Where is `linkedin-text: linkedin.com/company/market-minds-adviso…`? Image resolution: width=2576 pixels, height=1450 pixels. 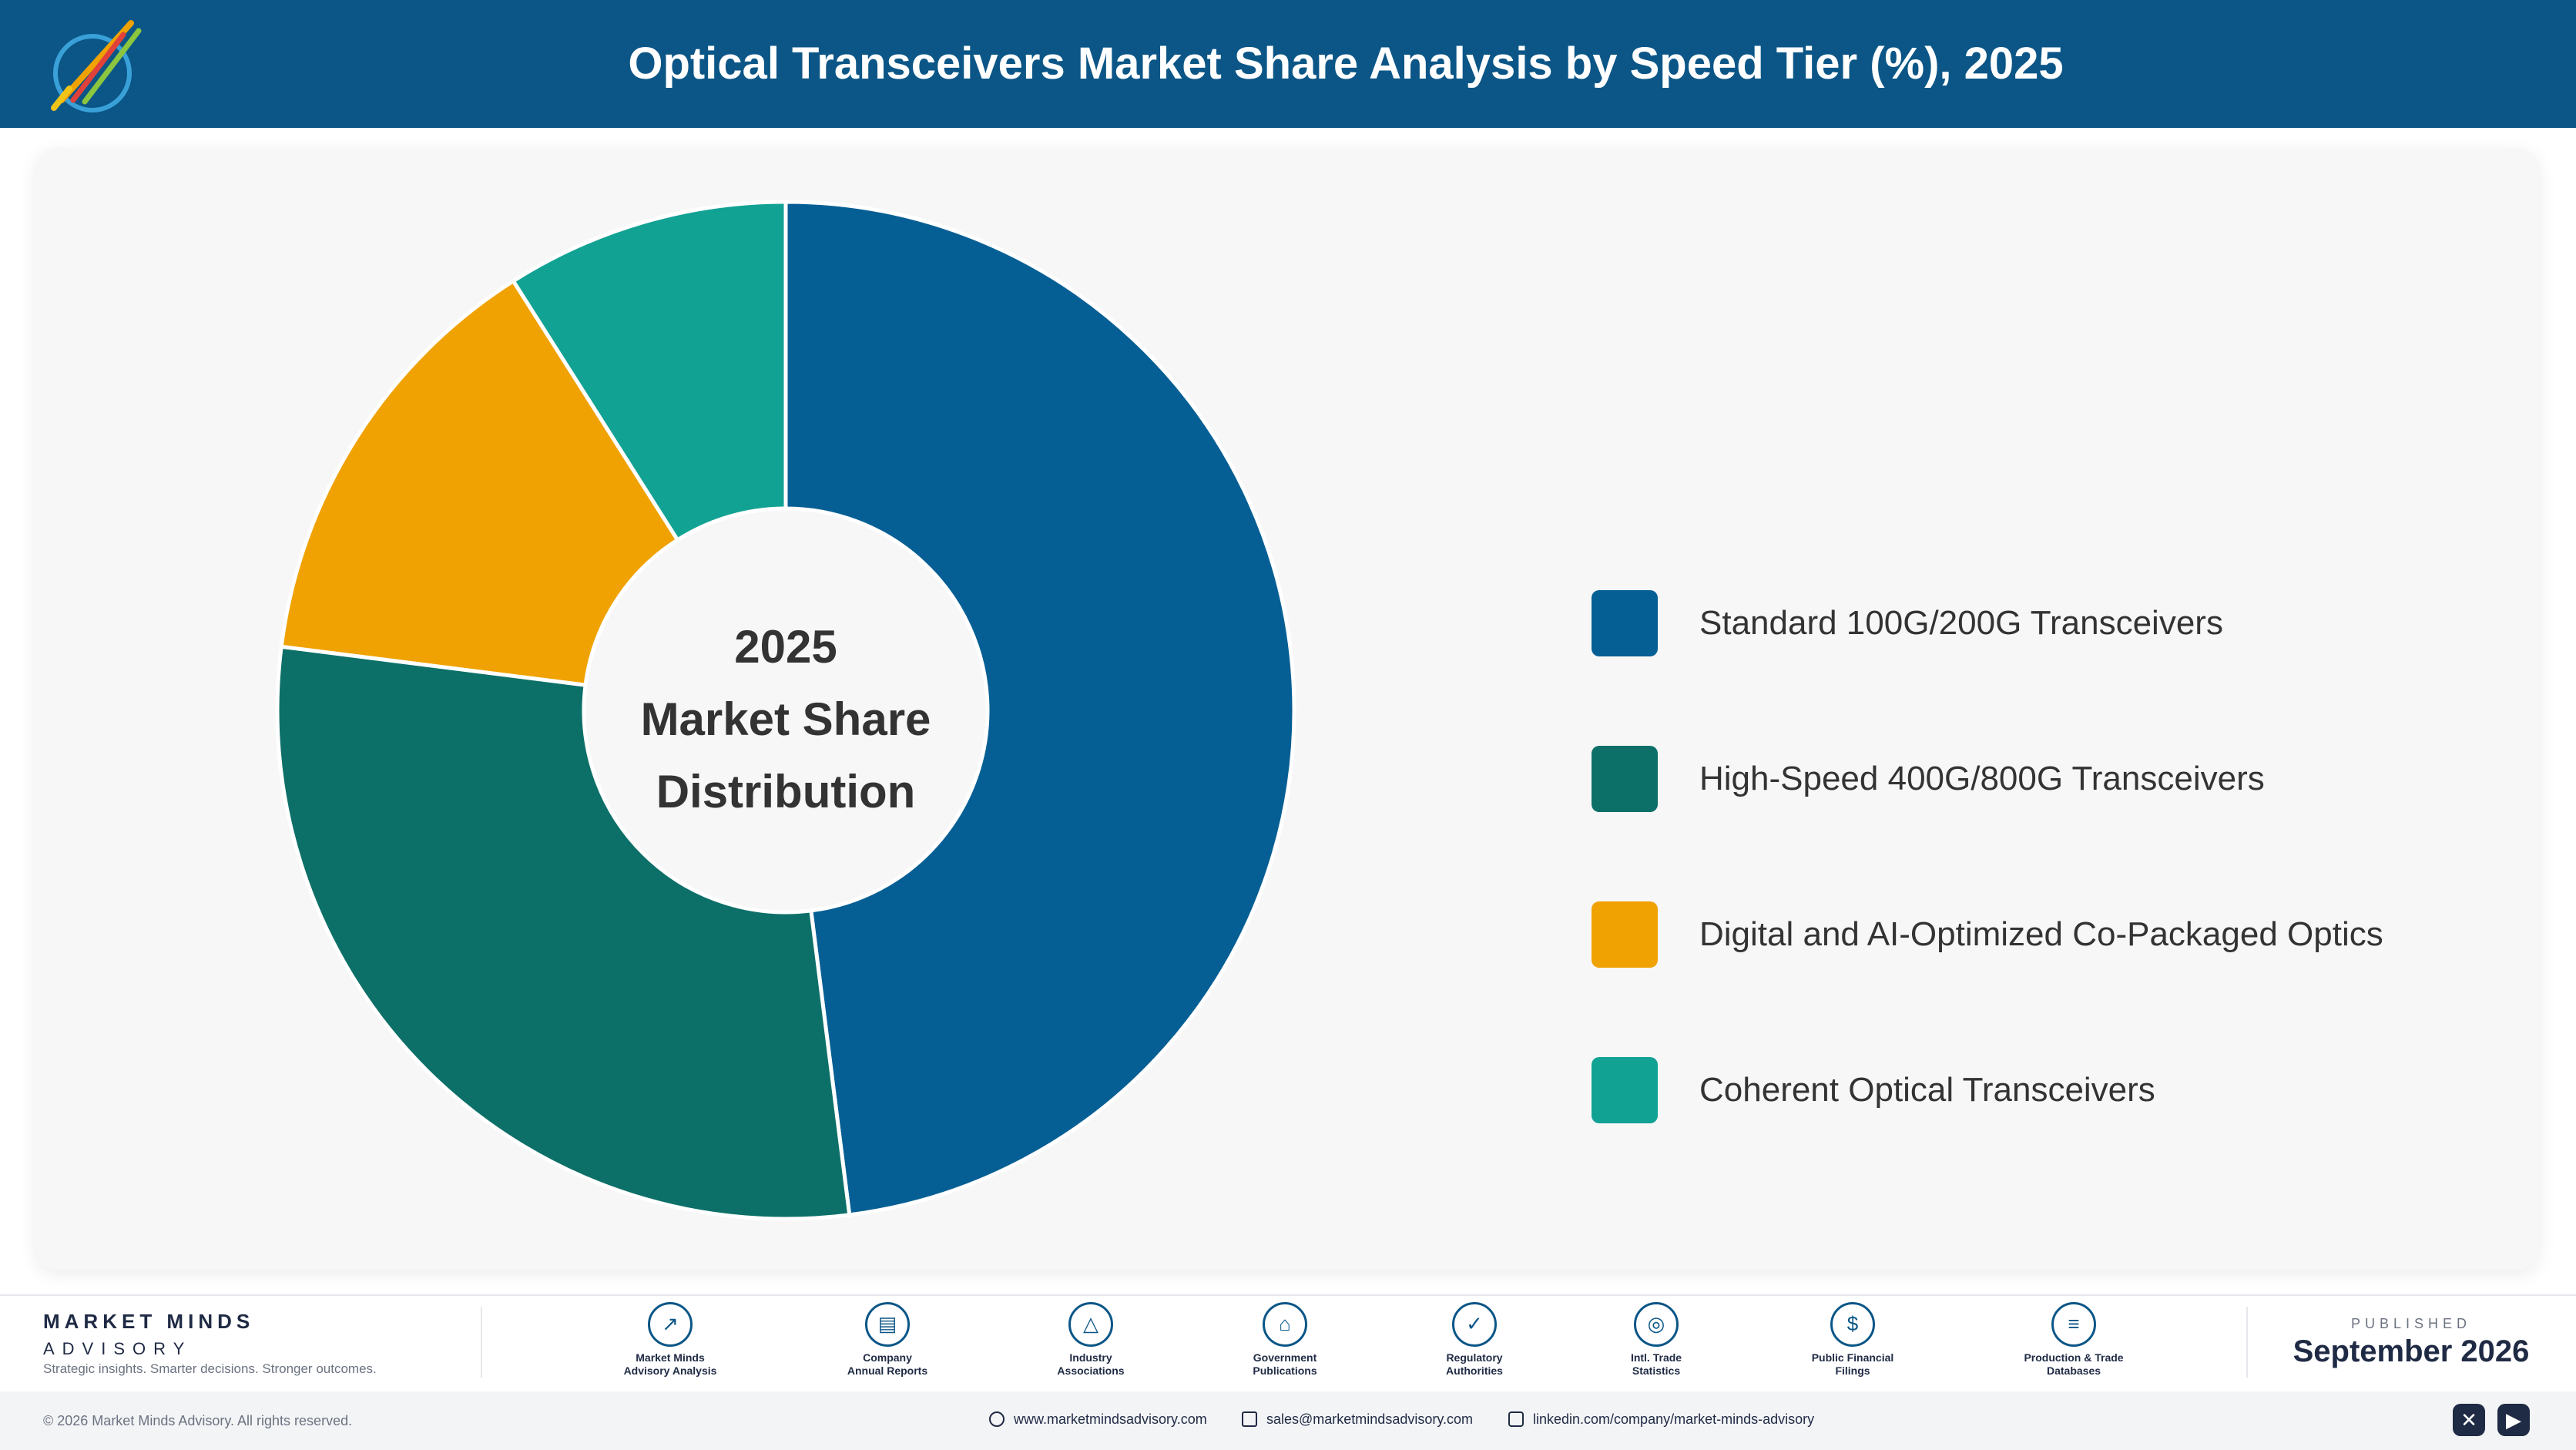
linkedin-text: linkedin.com/company/market-minds-adviso… is located at coordinates (1674, 1419).